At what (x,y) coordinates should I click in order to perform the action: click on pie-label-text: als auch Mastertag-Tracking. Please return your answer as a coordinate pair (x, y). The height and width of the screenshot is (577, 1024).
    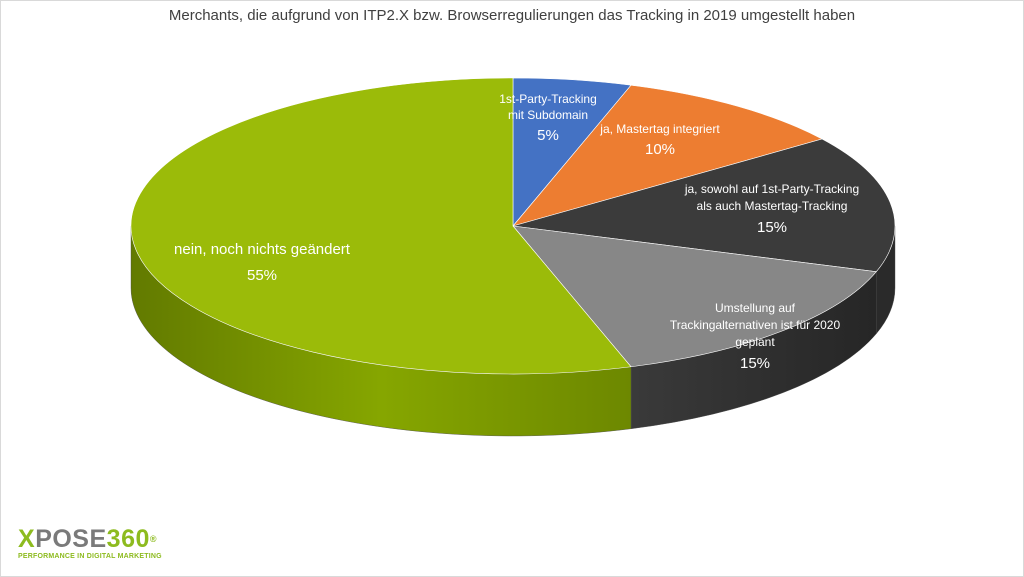
    Looking at the image, I should click on (772, 206).